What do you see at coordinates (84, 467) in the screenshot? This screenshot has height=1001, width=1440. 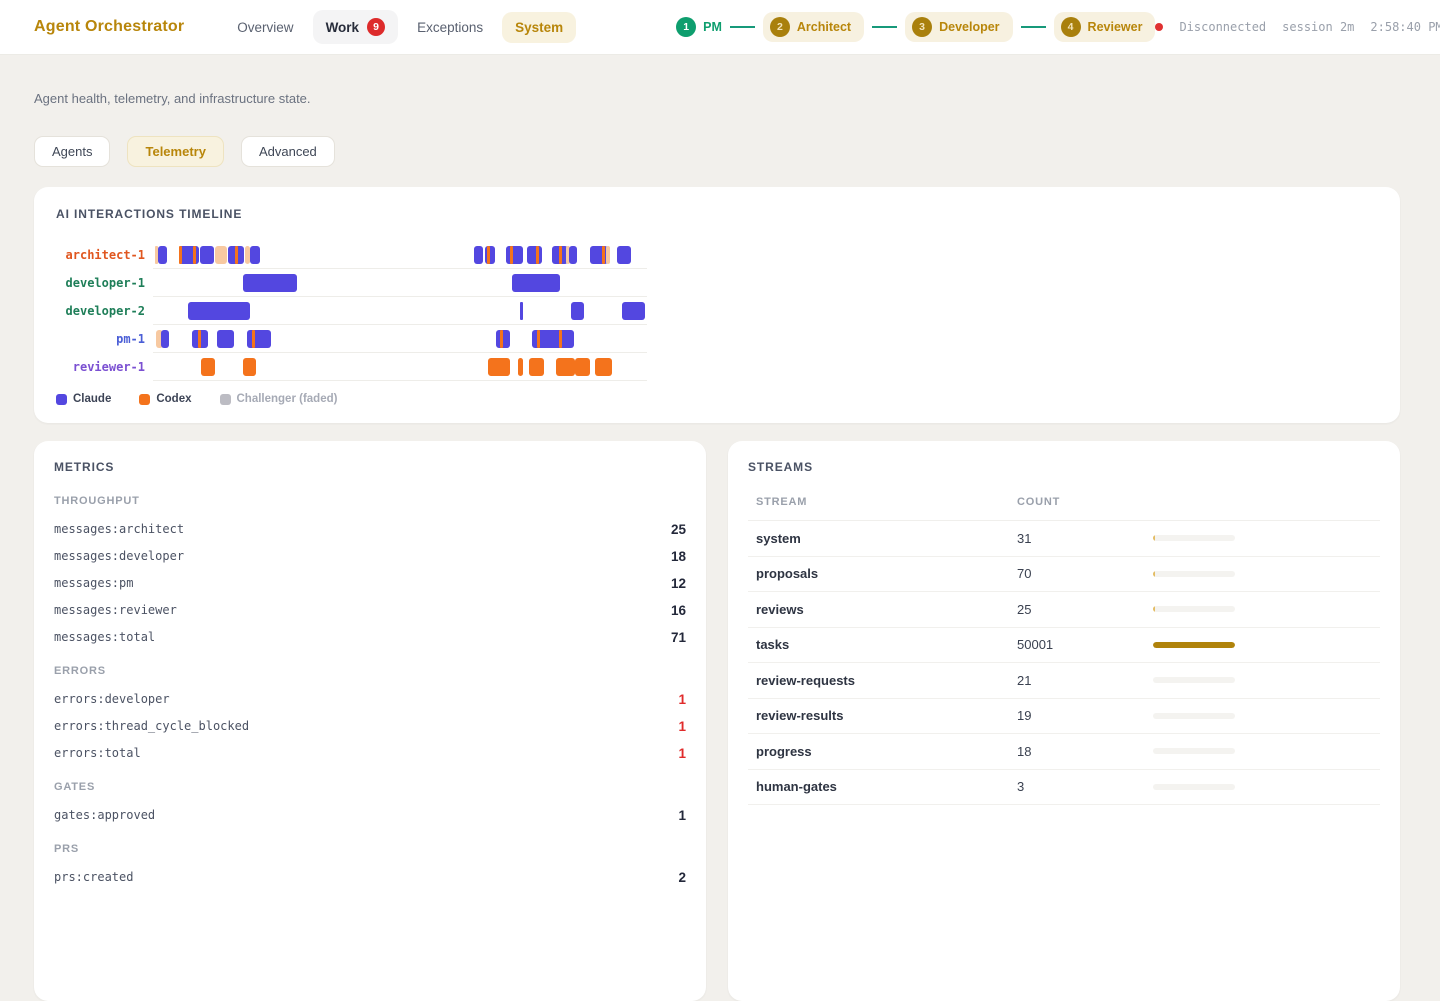 I see `metrics-title: METRICS` at bounding box center [84, 467].